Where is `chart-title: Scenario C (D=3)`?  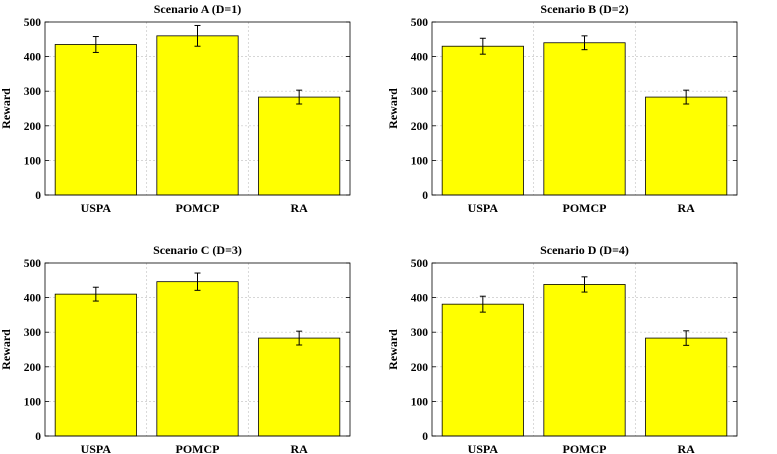 chart-title: Scenario C (D=3) is located at coordinates (197, 250).